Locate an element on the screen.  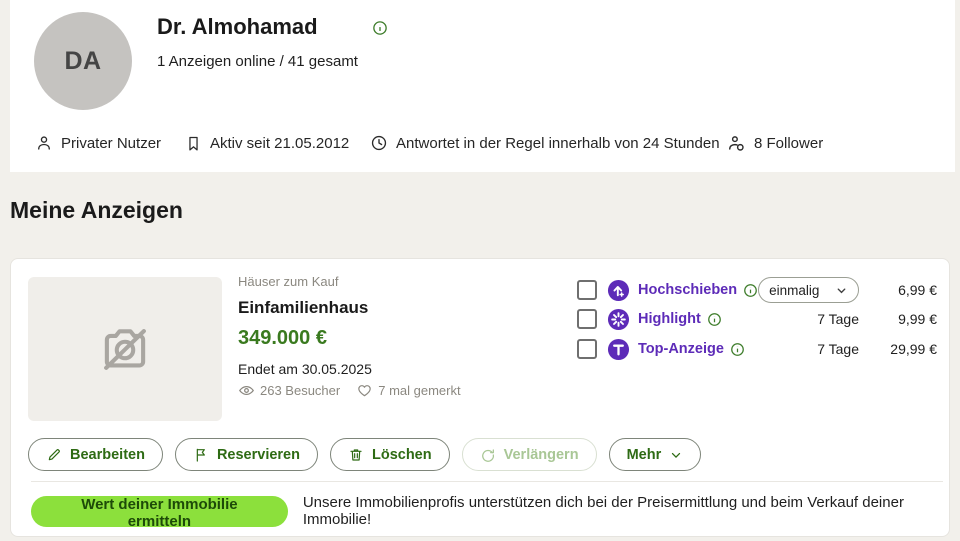
user-icon is located at coordinates (44, 143).